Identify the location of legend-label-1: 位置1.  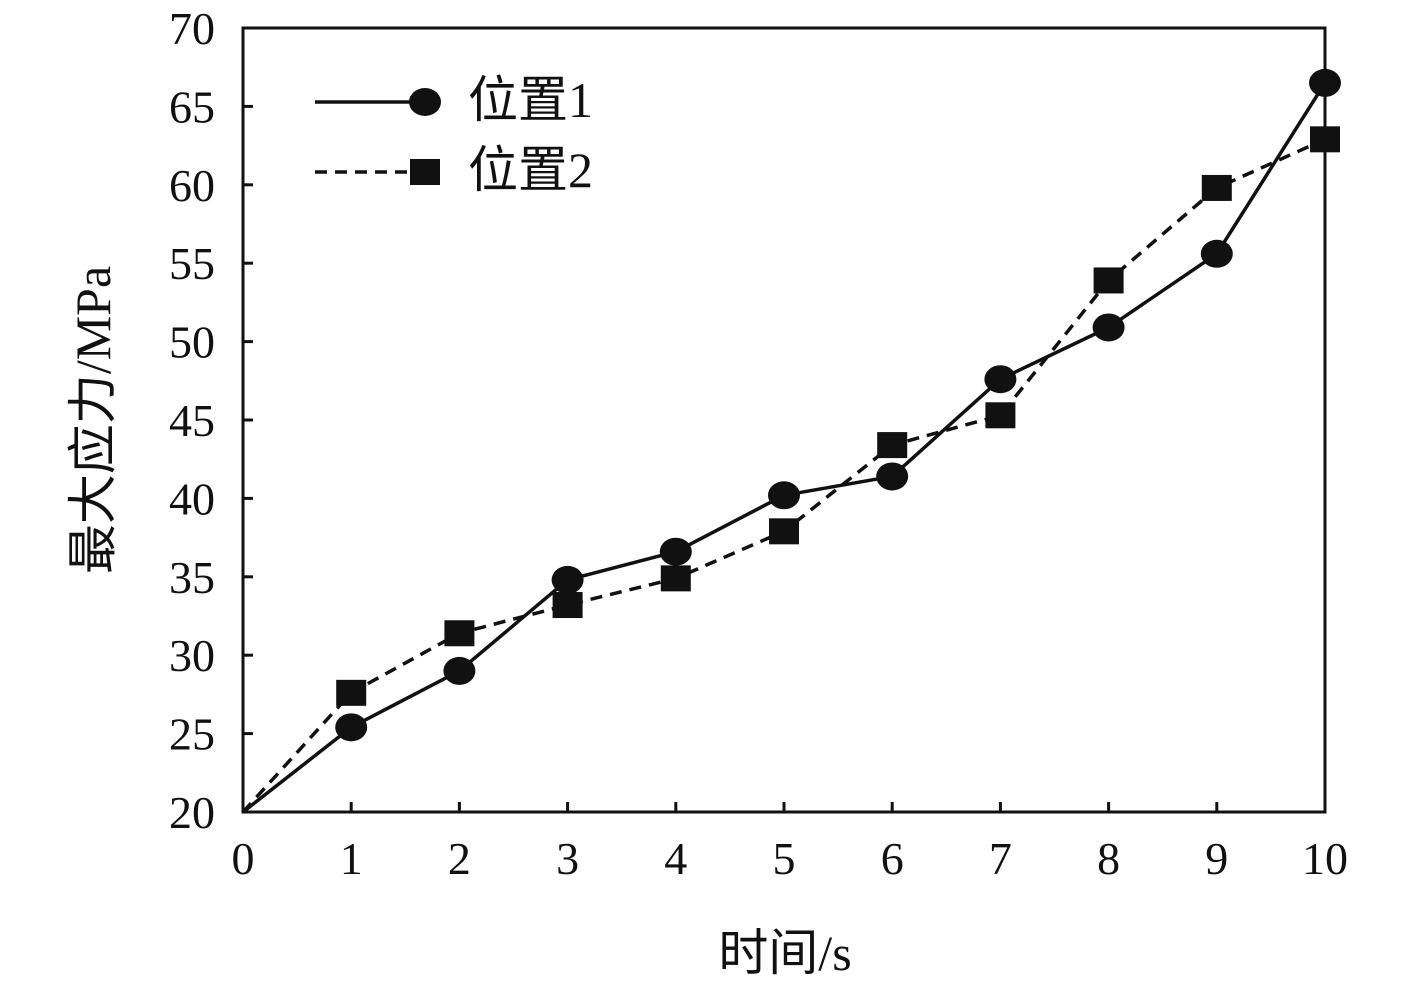
(530, 100).